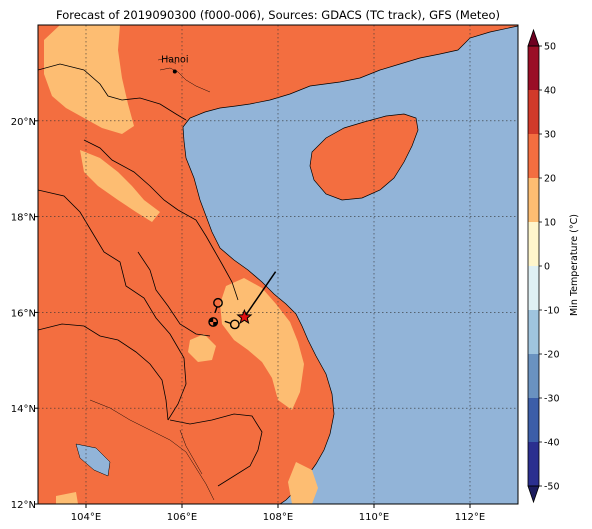  I want to click on y-axis-ticks: 12°N 14°N 16°N 18°N 20°N, so click(24, 314).